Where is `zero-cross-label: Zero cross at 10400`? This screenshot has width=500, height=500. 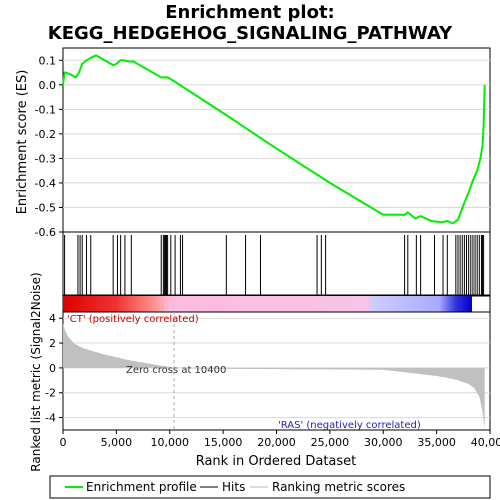
zero-cross-label: Zero cross at 10400 is located at coordinates (176, 370).